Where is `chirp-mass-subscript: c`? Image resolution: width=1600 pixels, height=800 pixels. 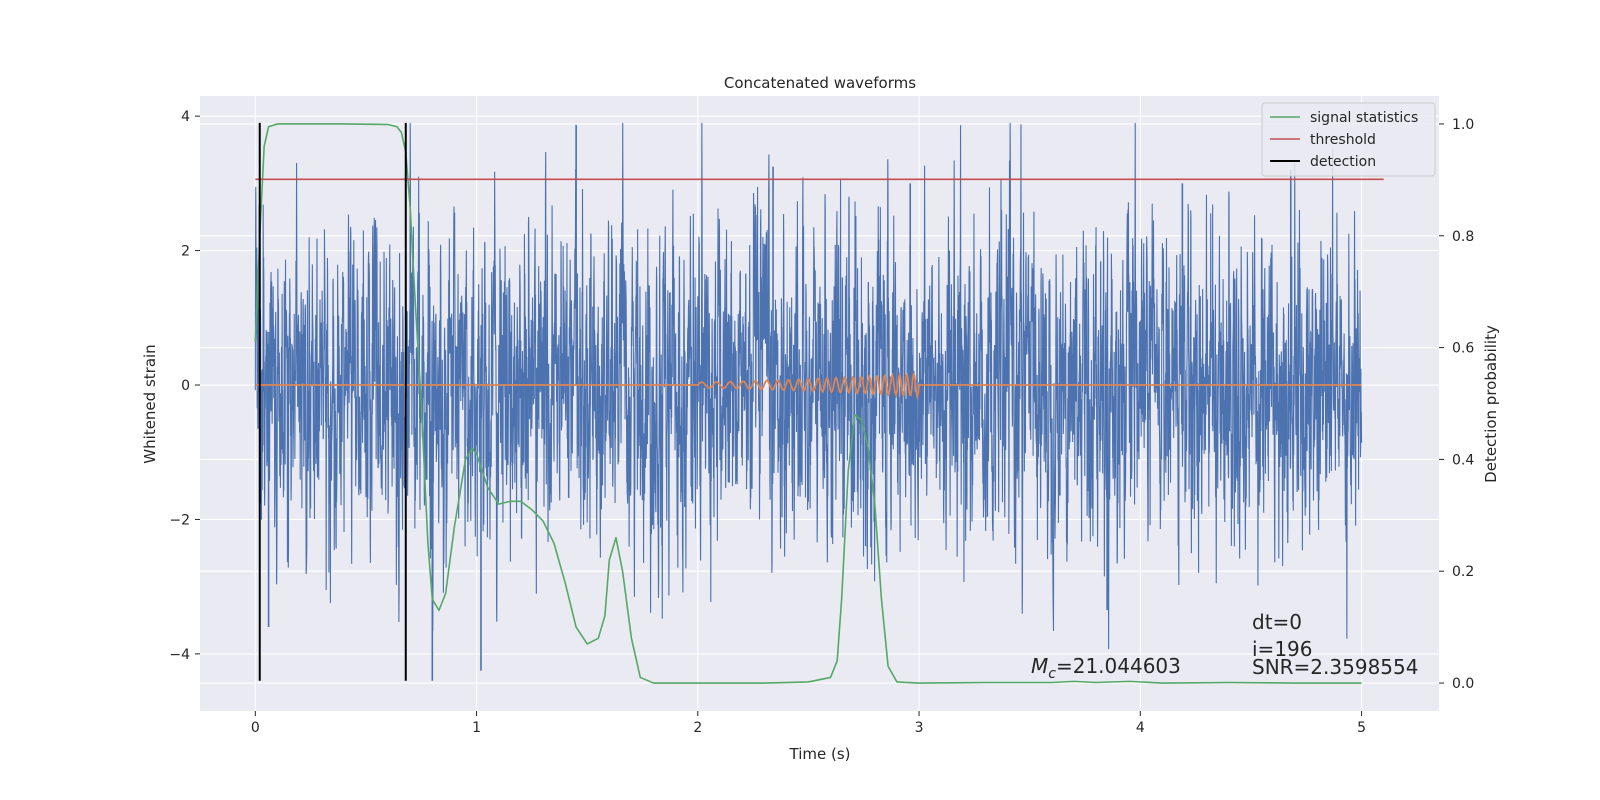
chirp-mass-subscript: c is located at coordinates (1052, 674).